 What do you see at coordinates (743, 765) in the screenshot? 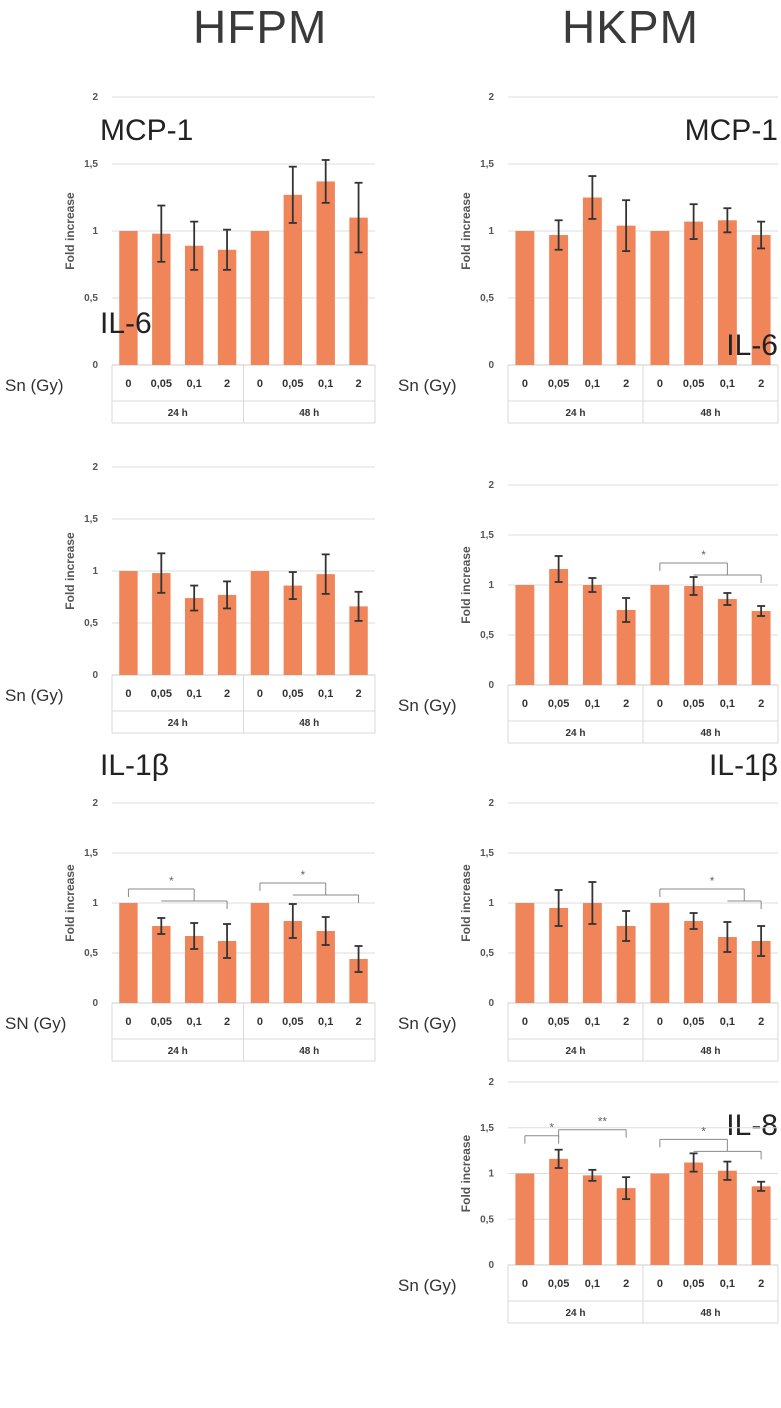
I see `chart-title: IL-1β` at bounding box center [743, 765].